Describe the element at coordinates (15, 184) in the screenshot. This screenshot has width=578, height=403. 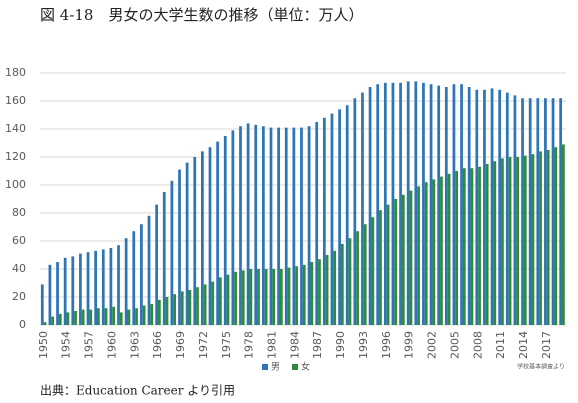
I see `y-tick-label: 100` at that location.